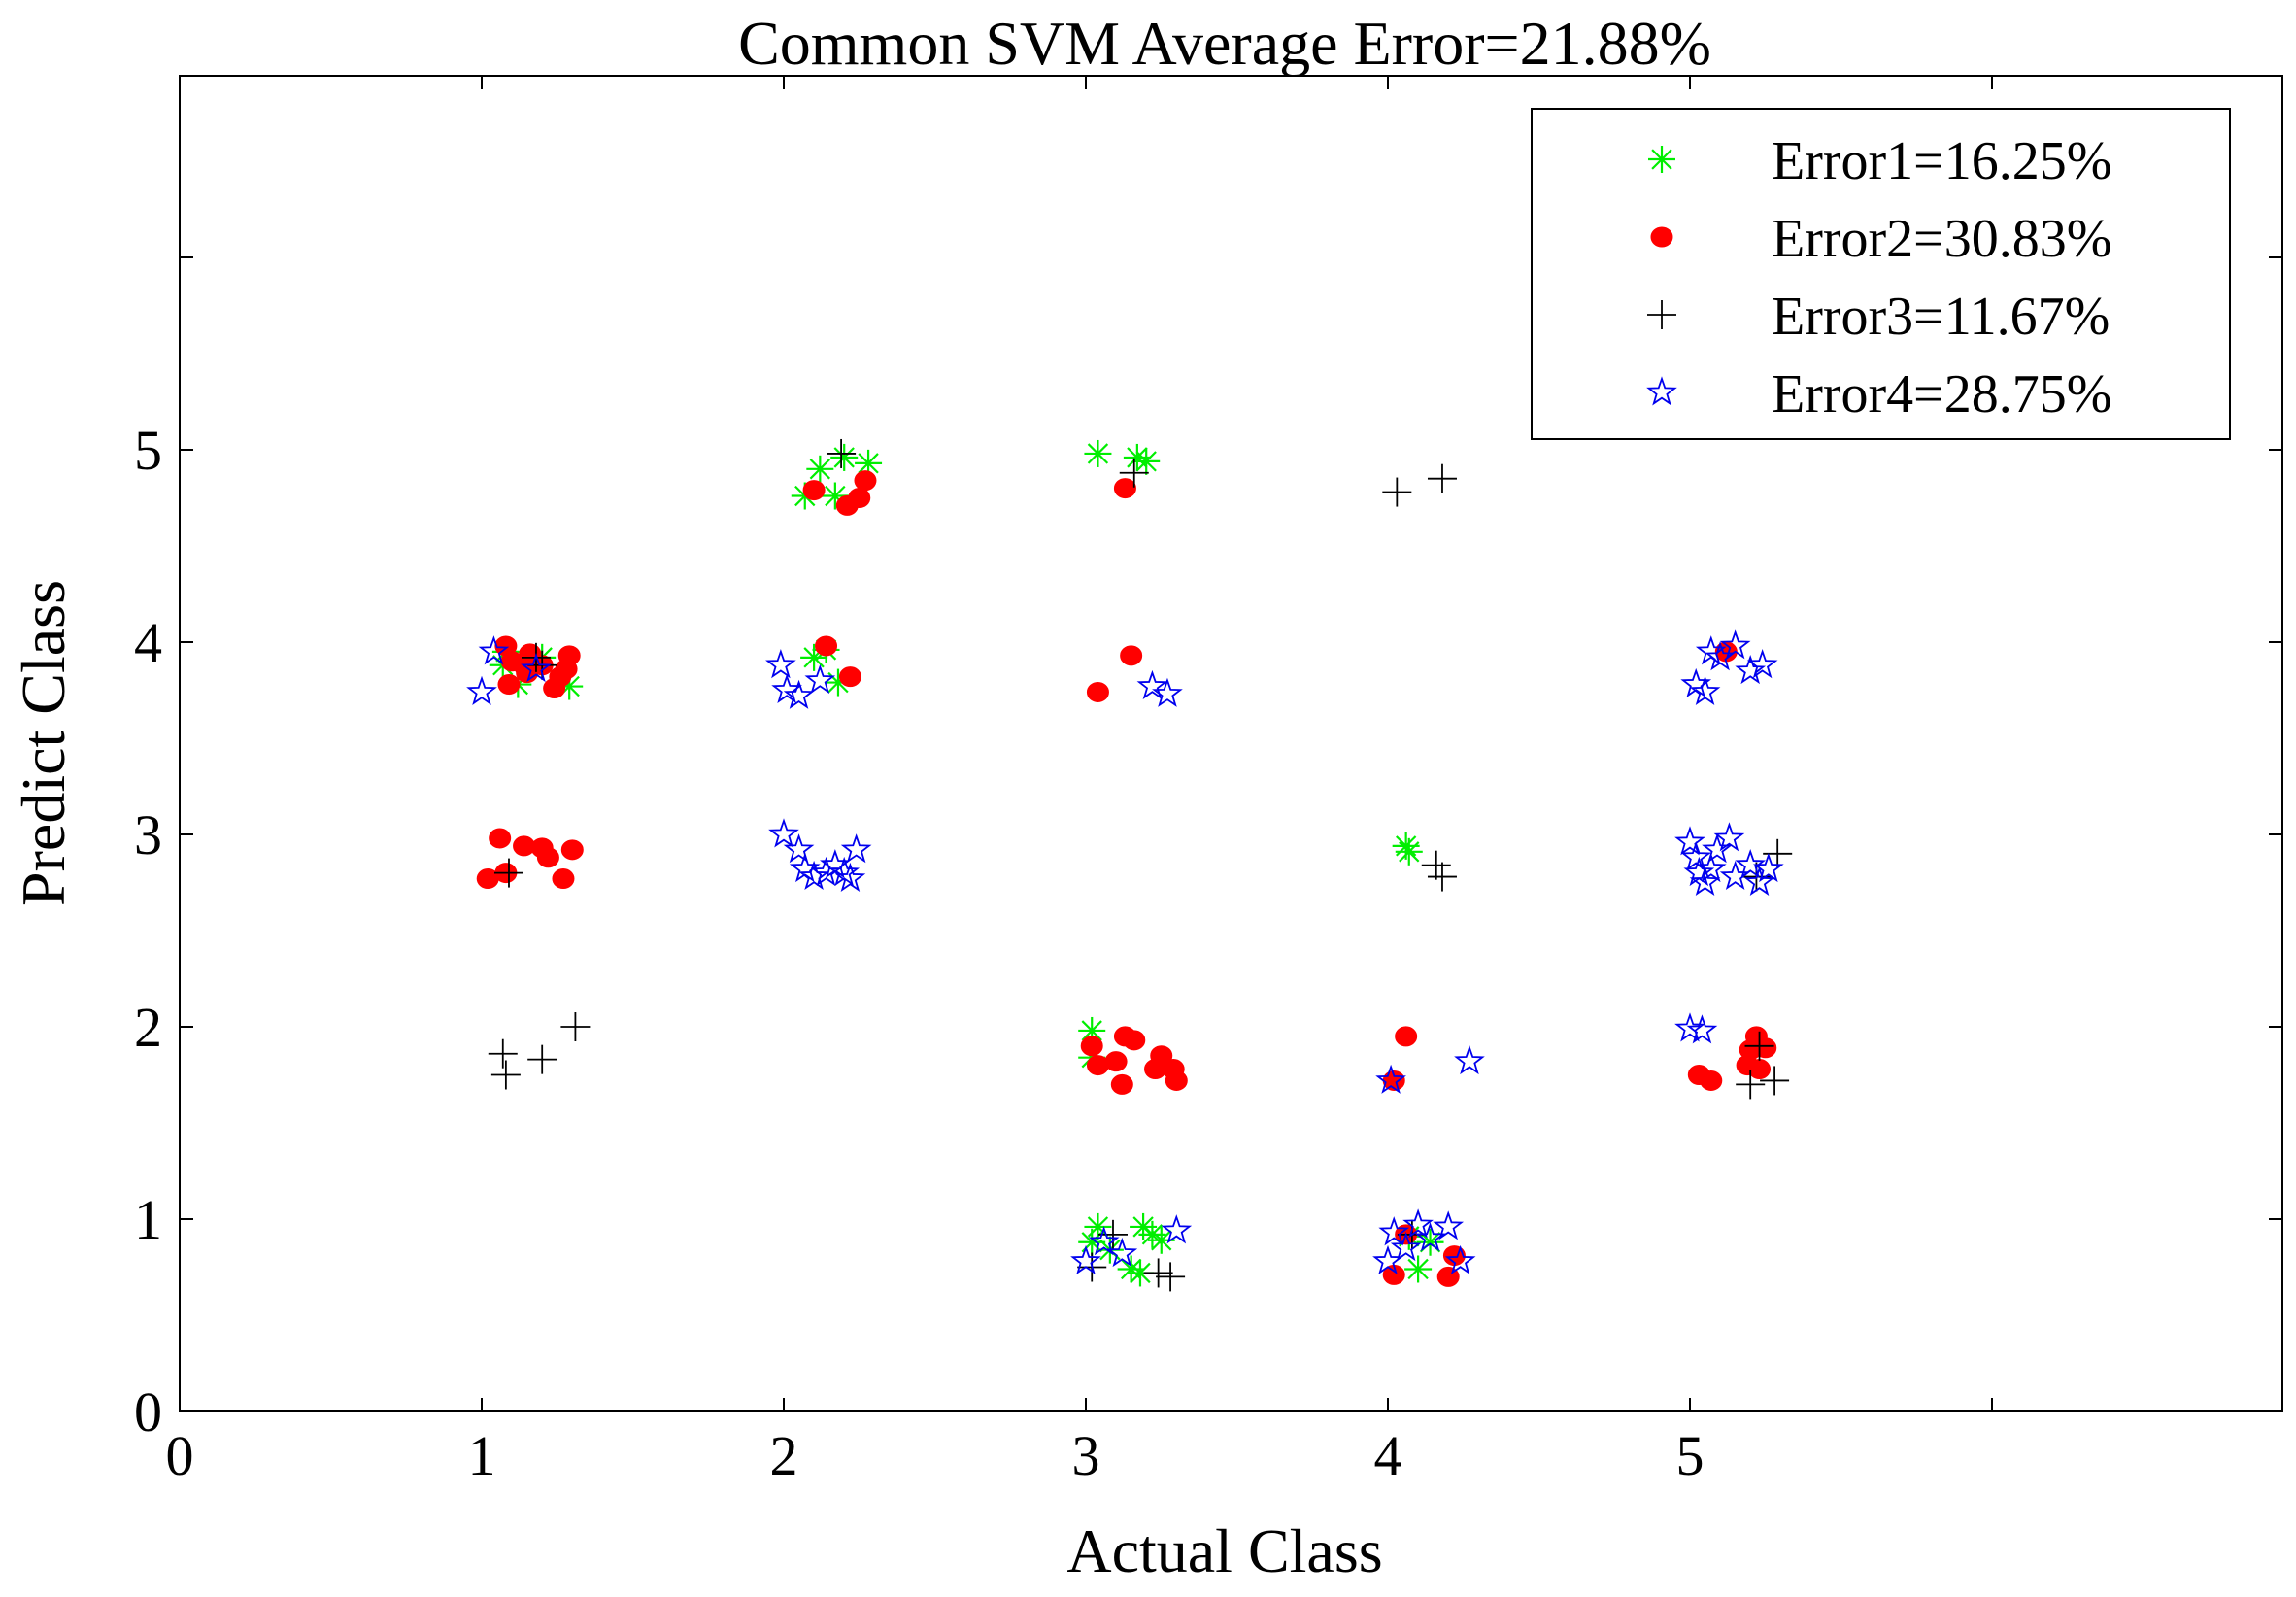  I want to click on legend-entry-error4: Error4=28.75%, so click(1879, 394).